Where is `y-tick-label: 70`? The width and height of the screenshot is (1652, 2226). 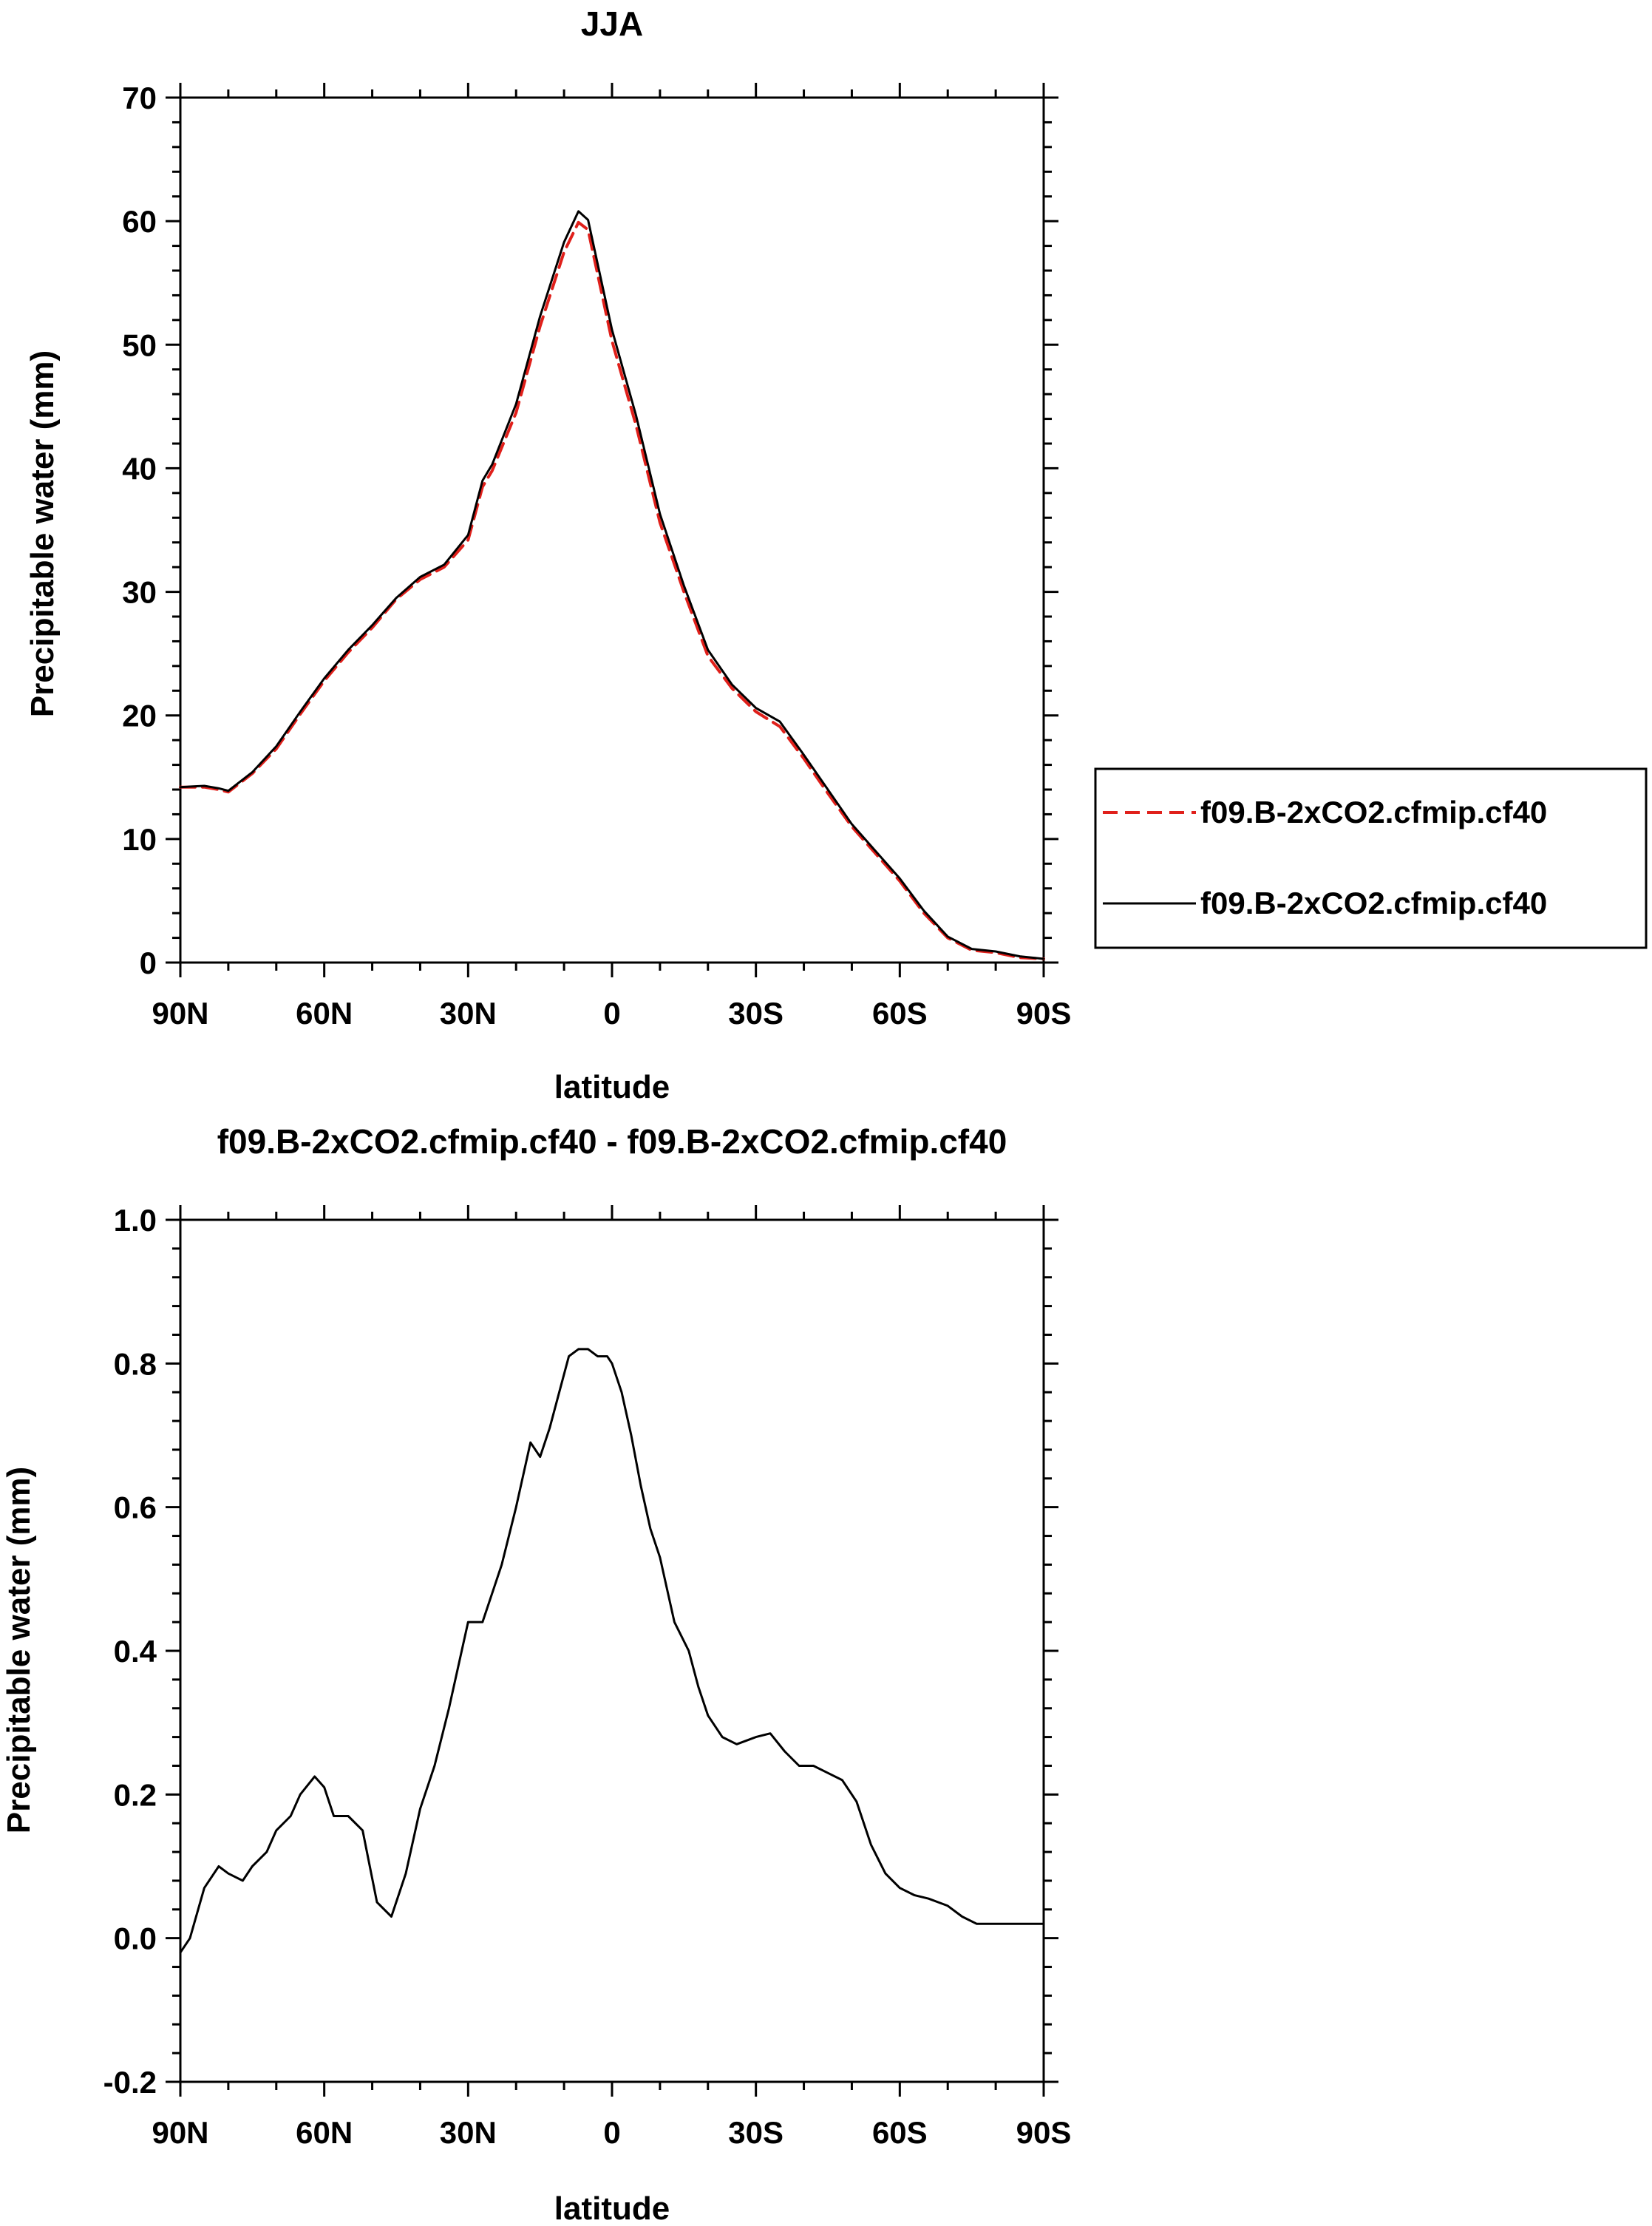
y-tick-label: 70 is located at coordinates (139, 98).